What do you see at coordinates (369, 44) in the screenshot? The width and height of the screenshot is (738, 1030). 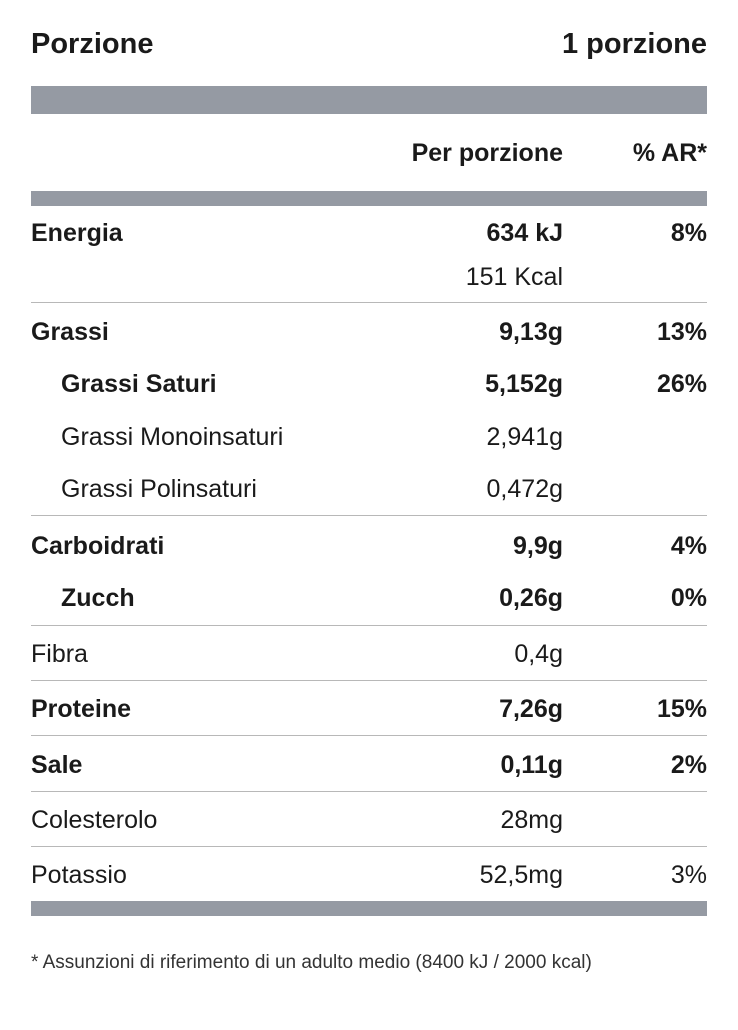 I see `serving-row: Porzione 1 porzione` at bounding box center [369, 44].